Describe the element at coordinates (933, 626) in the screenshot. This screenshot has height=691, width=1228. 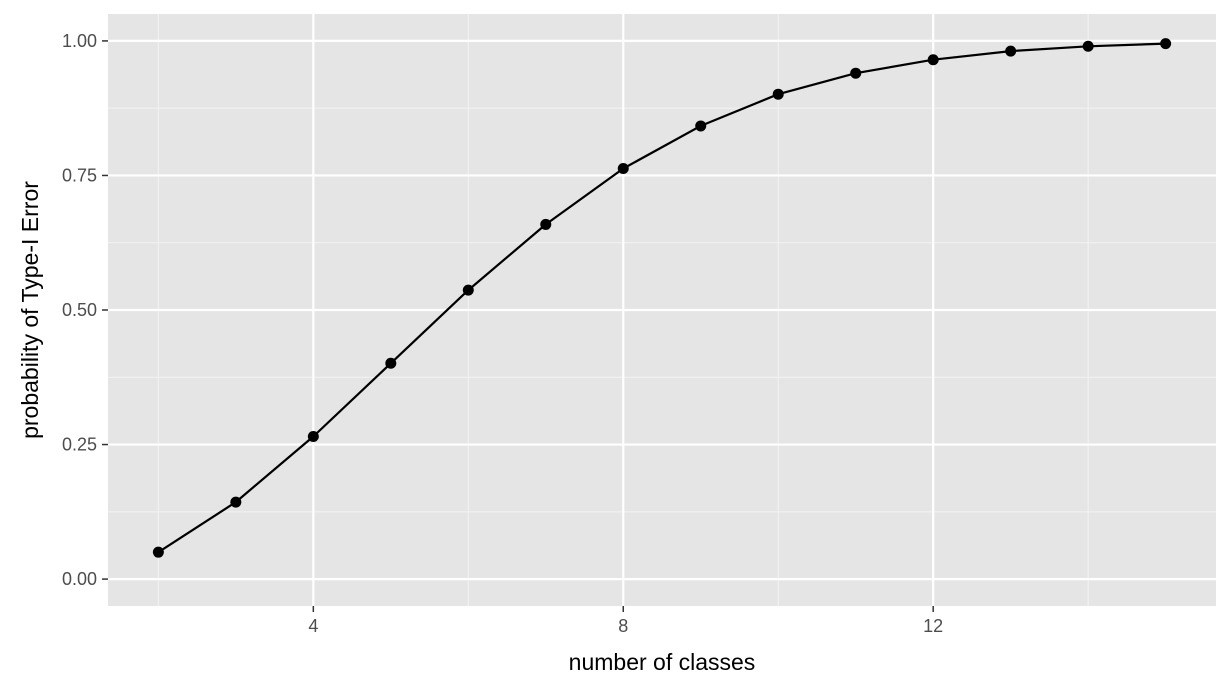
I see `x-tick-label: 12` at that location.